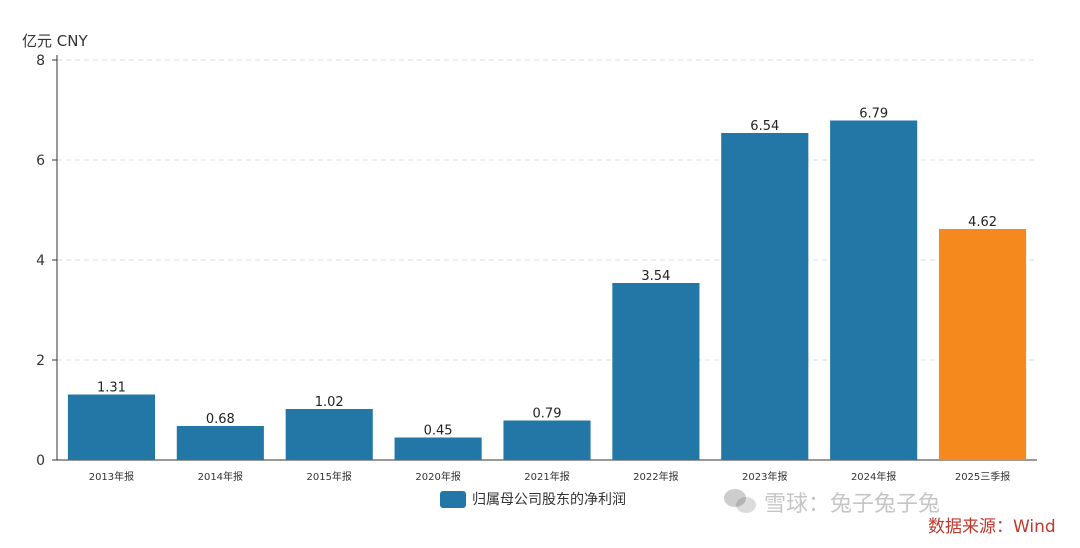 The width and height of the screenshot is (1080, 548). What do you see at coordinates (220, 476) in the screenshot?
I see `x-tick-label: 2014年报` at bounding box center [220, 476].